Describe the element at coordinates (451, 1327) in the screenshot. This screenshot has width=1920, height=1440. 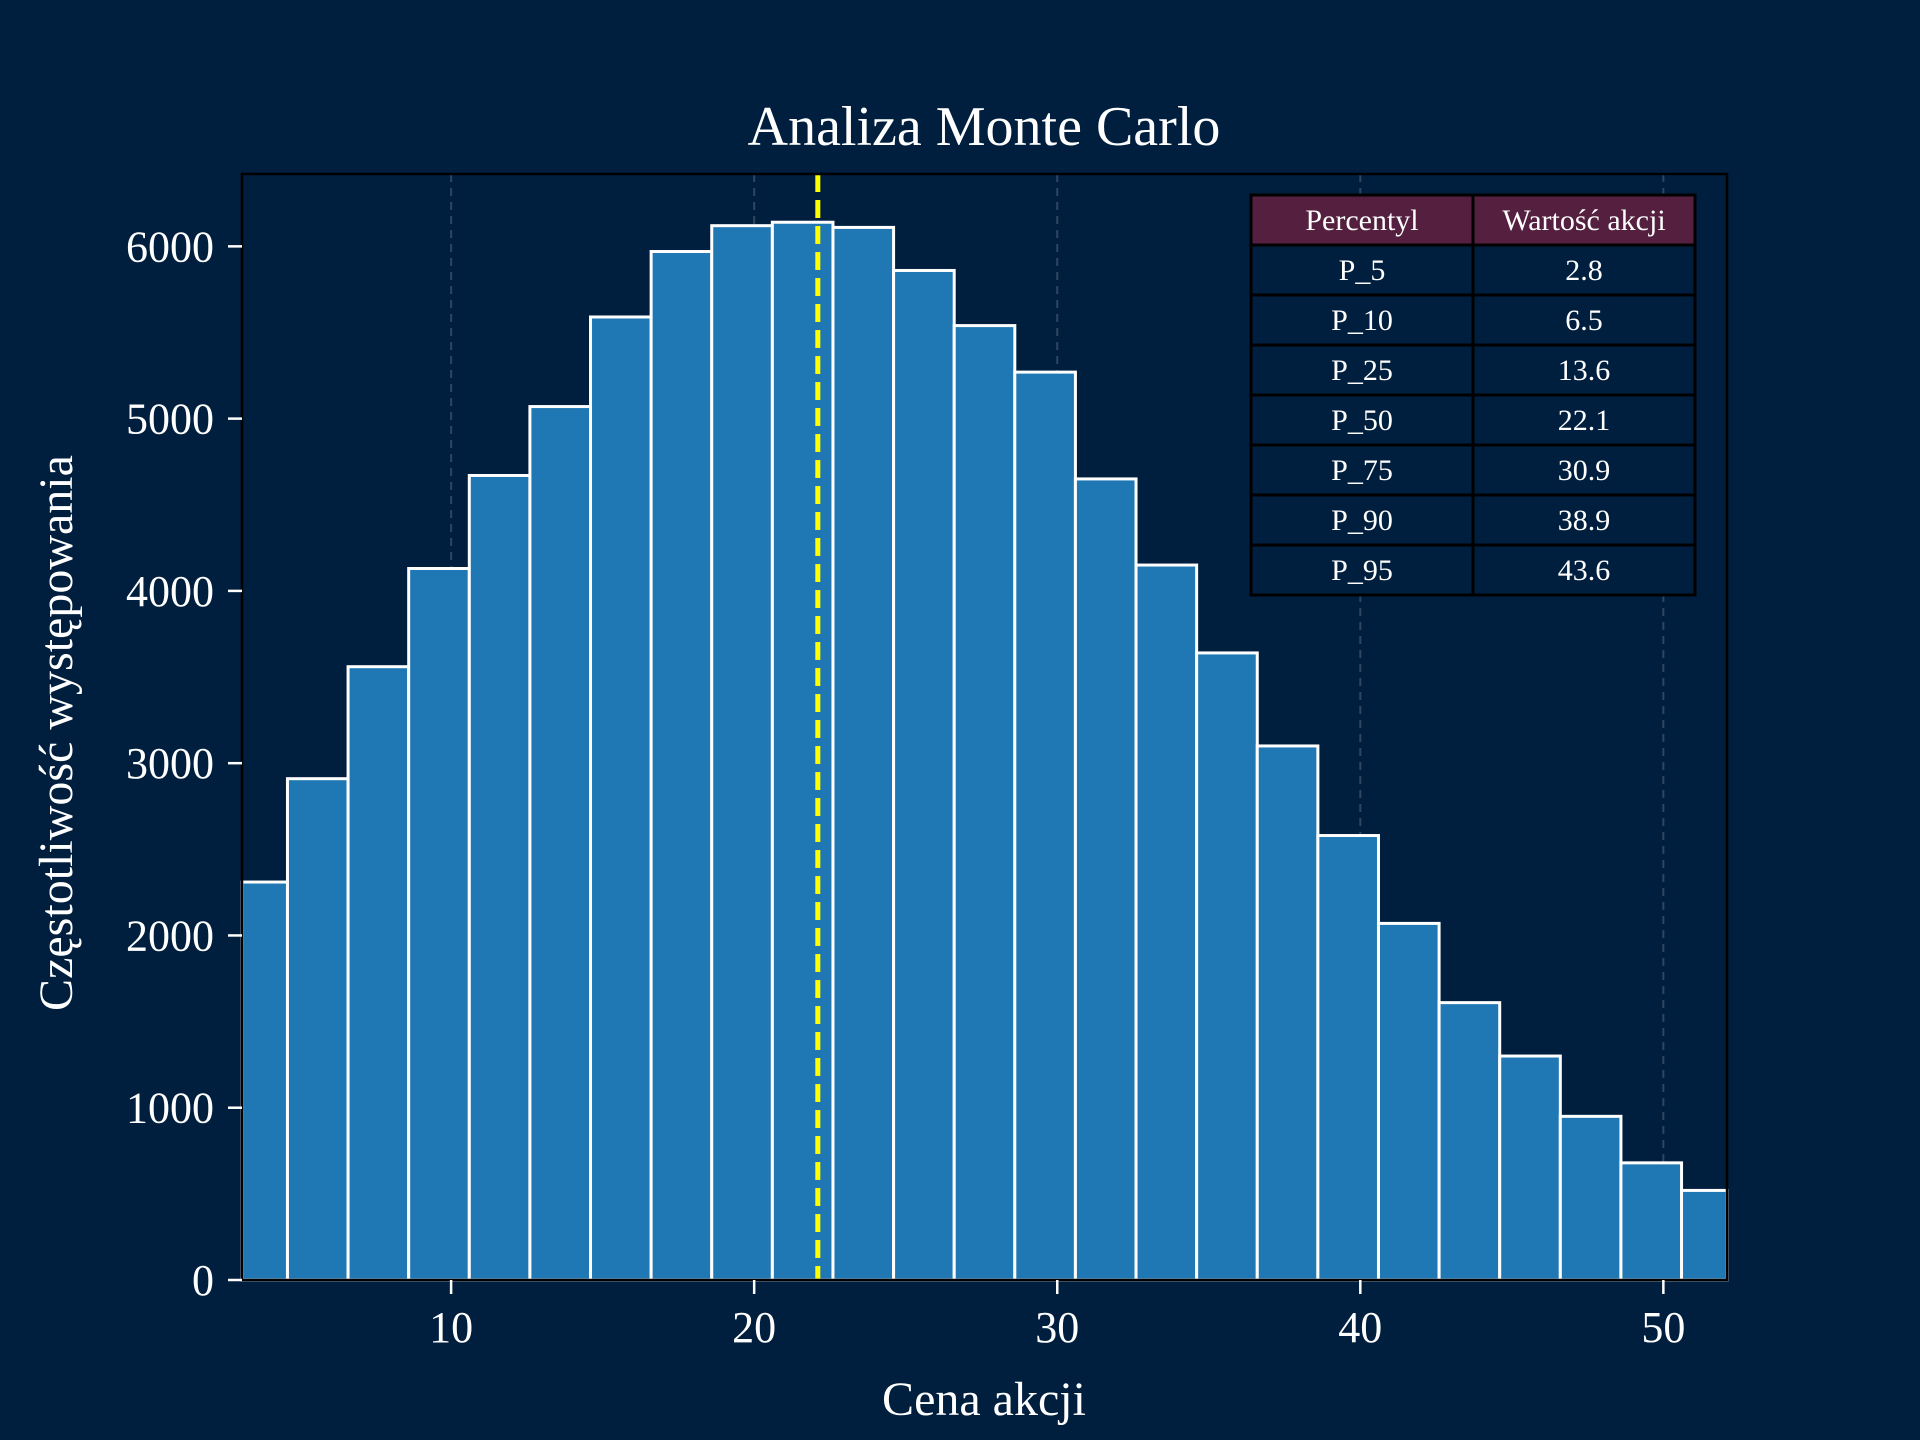
I see `x-tick-label: 10` at that location.